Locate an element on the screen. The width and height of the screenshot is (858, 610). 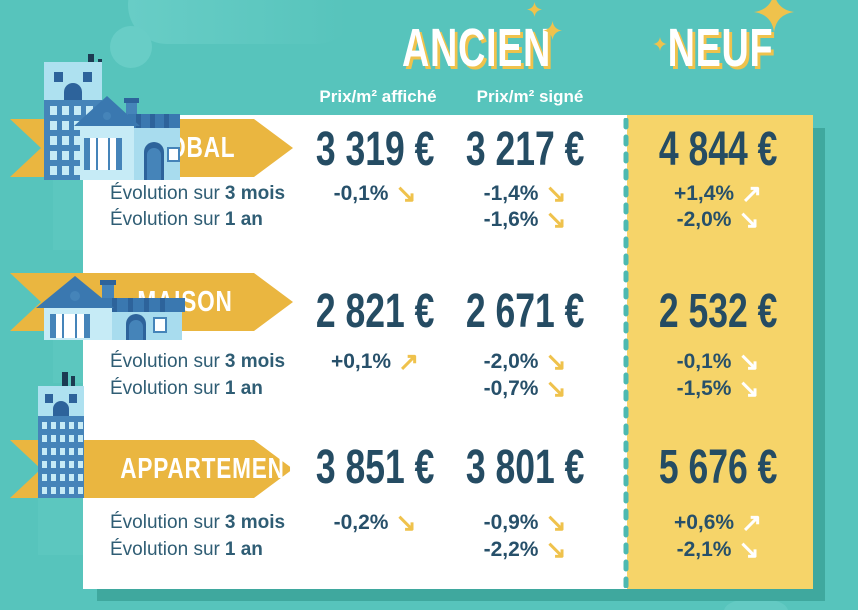
evolution-value: +0,6% ↗ is located at coordinates (718, 523).